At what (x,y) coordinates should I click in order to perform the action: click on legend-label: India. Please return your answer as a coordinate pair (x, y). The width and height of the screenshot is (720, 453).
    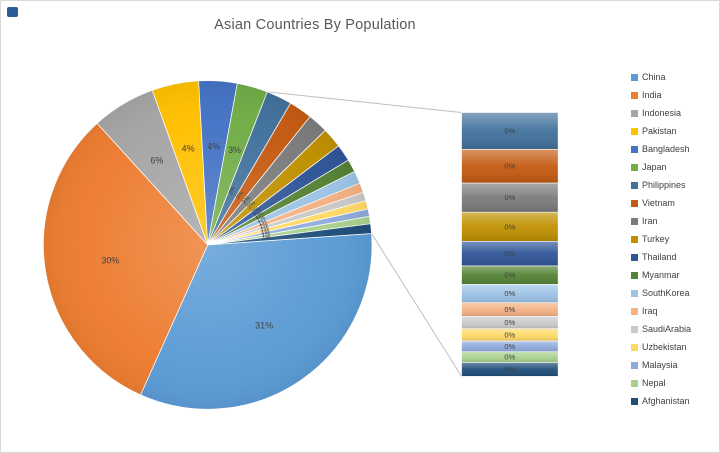
    Looking at the image, I should click on (652, 95).